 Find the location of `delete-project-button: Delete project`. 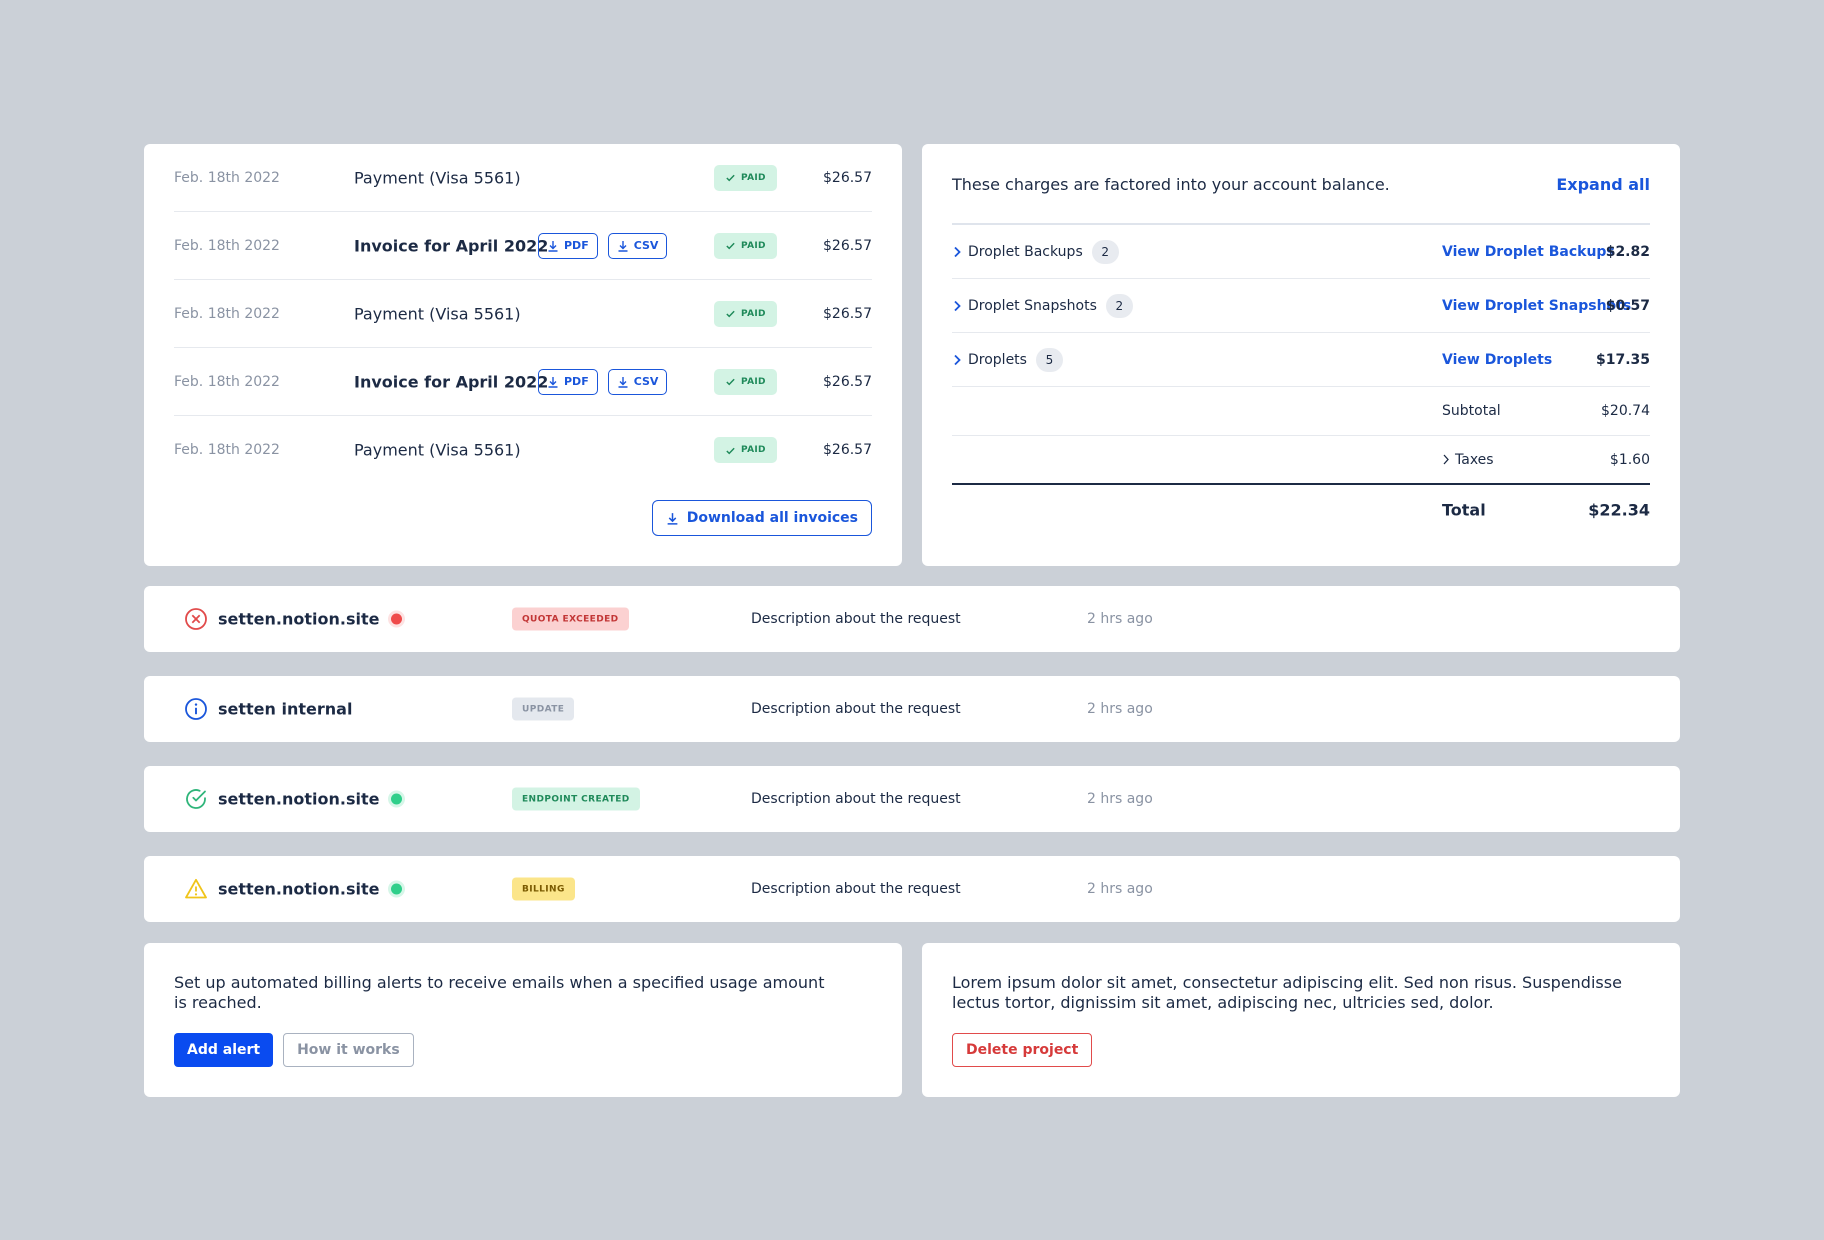

delete-project-button: Delete project is located at coordinates (1022, 1050).